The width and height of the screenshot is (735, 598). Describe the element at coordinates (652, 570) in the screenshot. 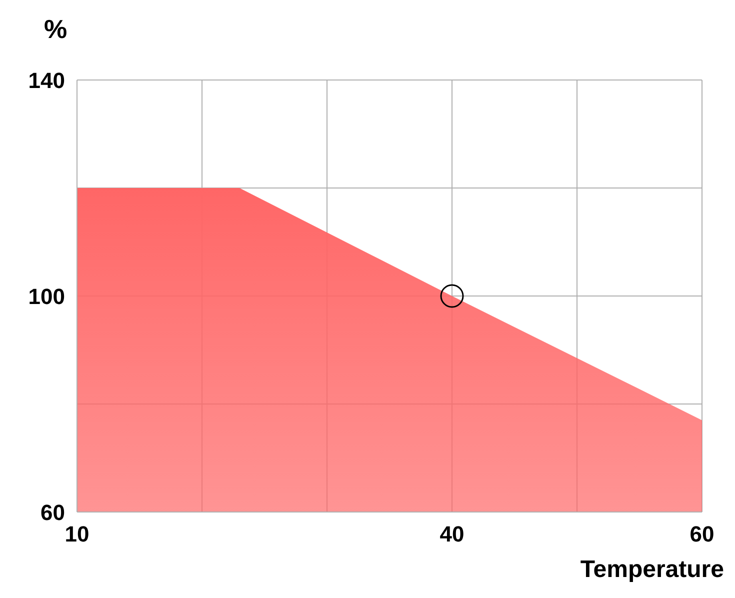

I see `x-axis-title: Temperature` at that location.